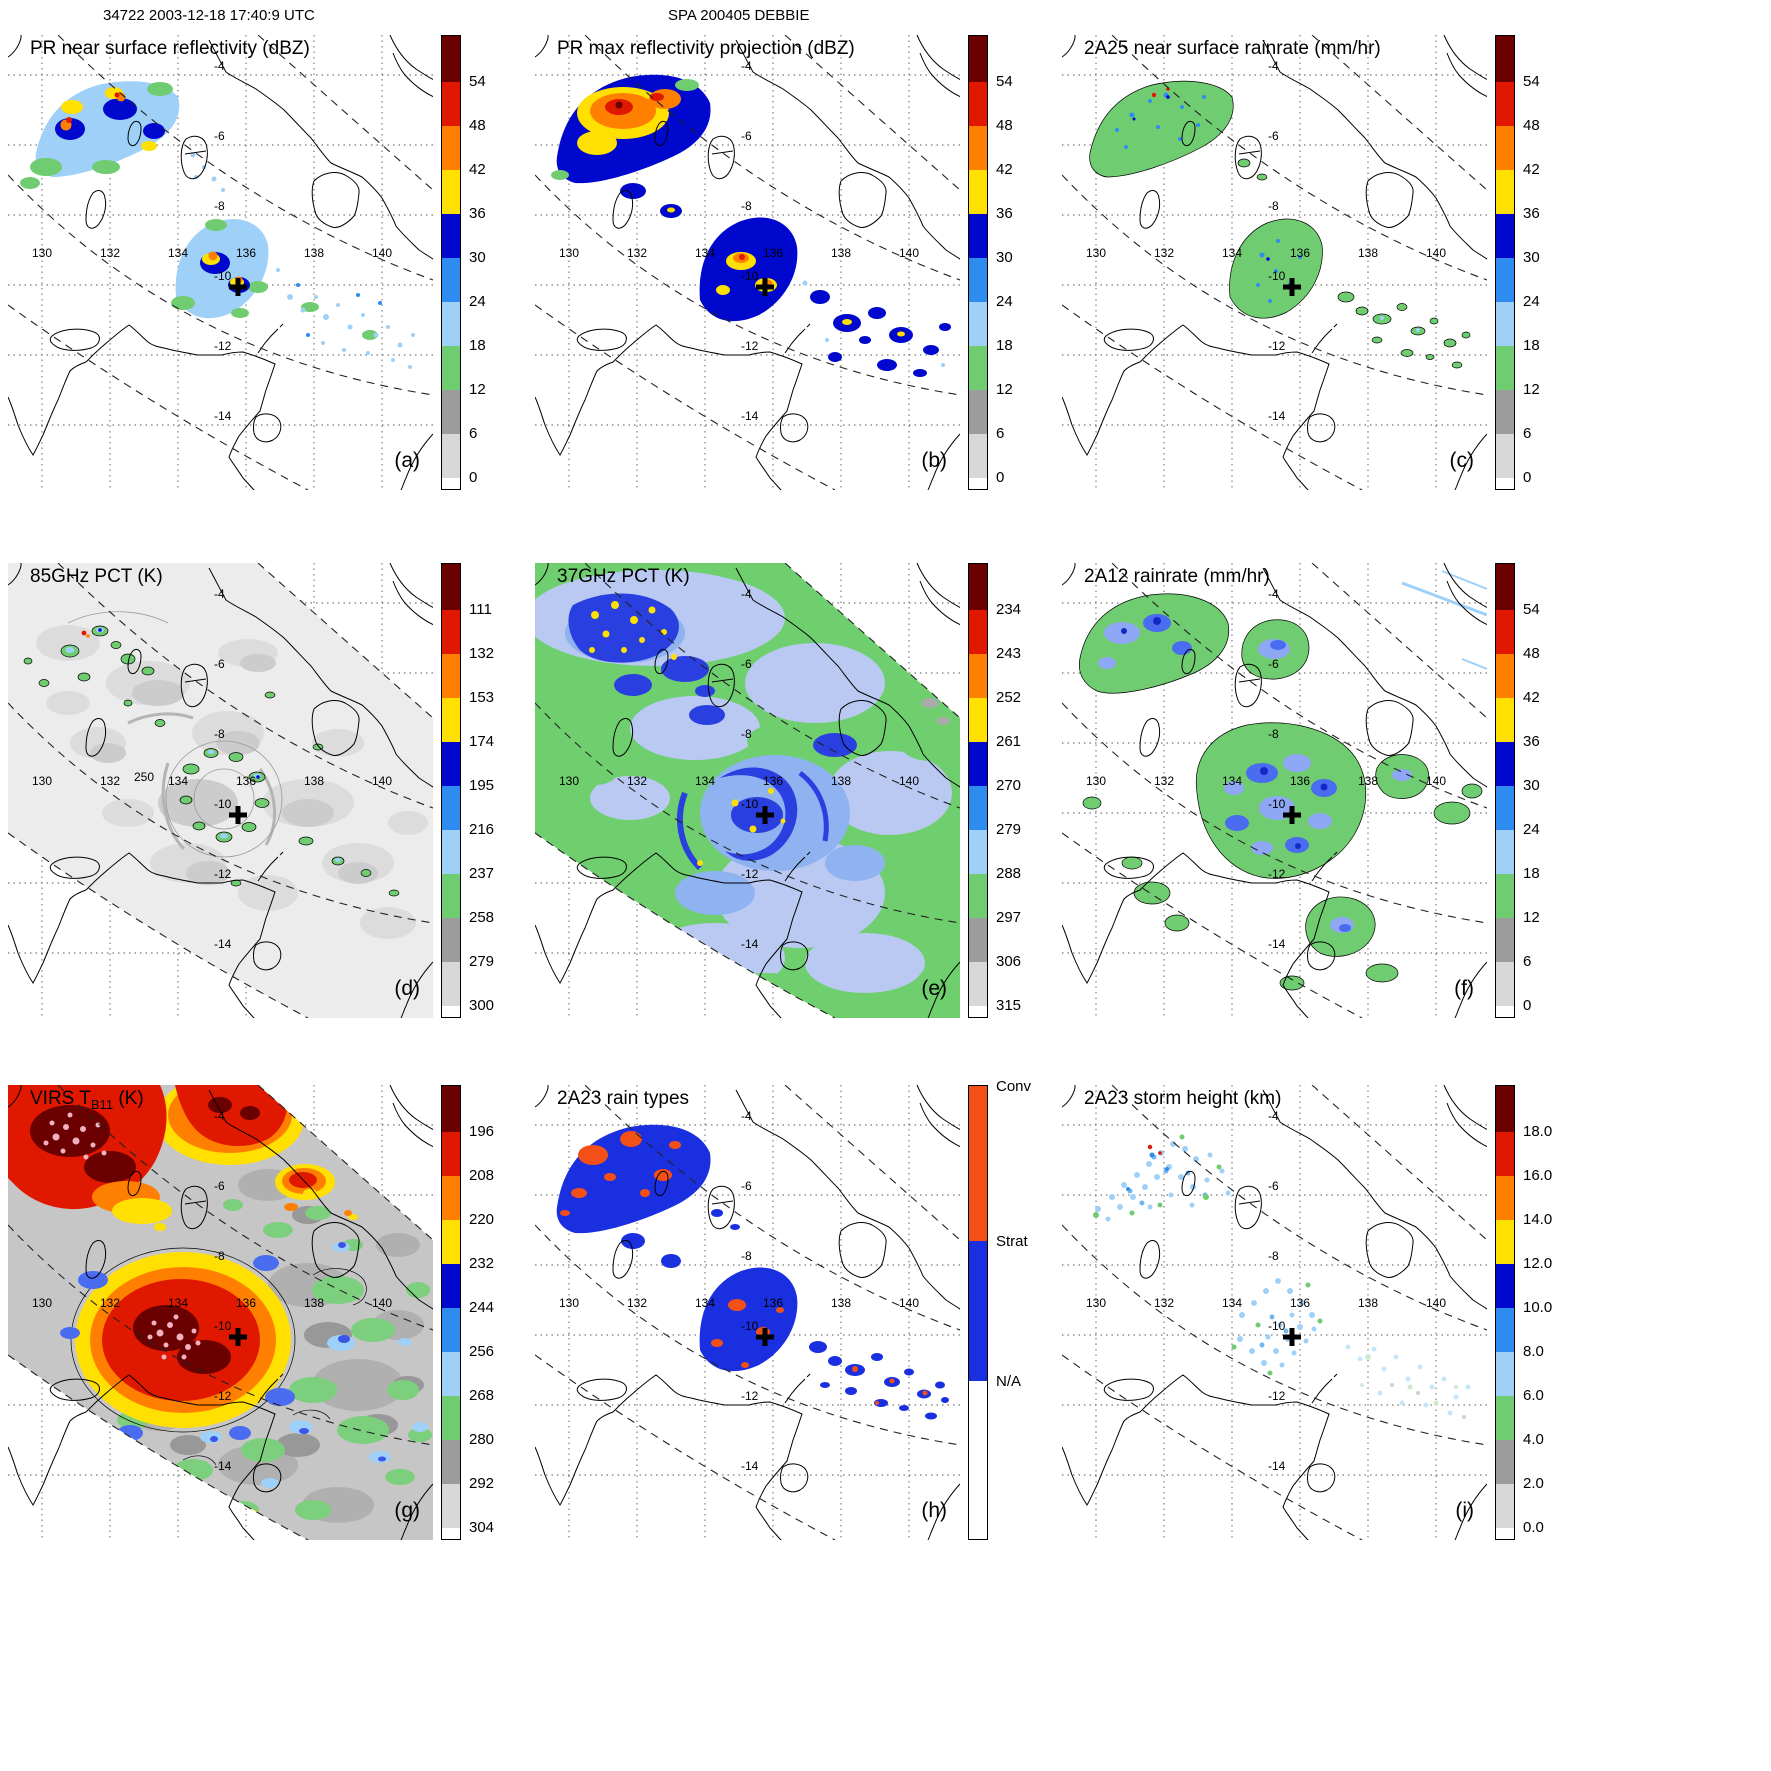 The width and height of the screenshot is (1771, 1771). Describe the element at coordinates (482, 1263) in the screenshot. I see `colorbar-tick: 232` at that location.